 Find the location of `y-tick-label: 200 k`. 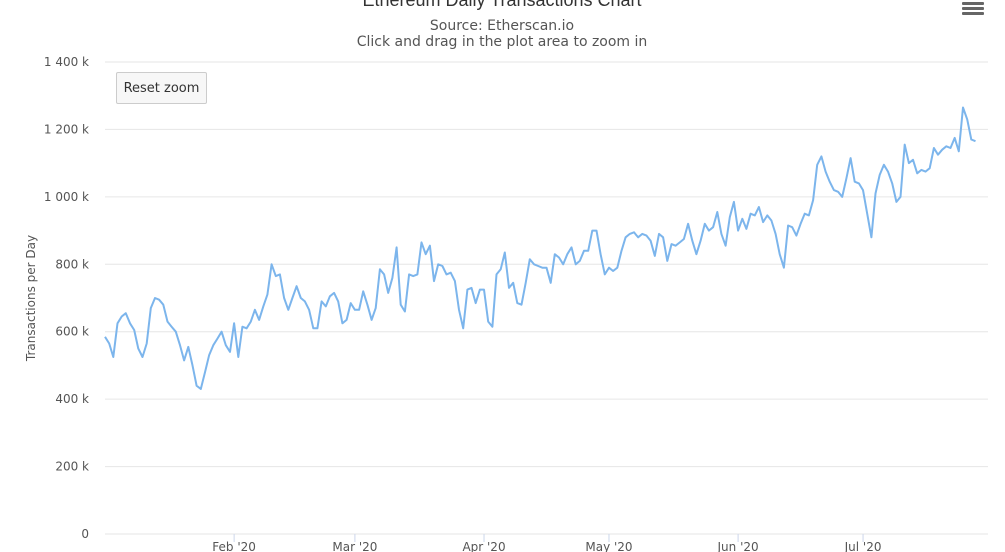

y-tick-label: 200 k is located at coordinates (72, 467).